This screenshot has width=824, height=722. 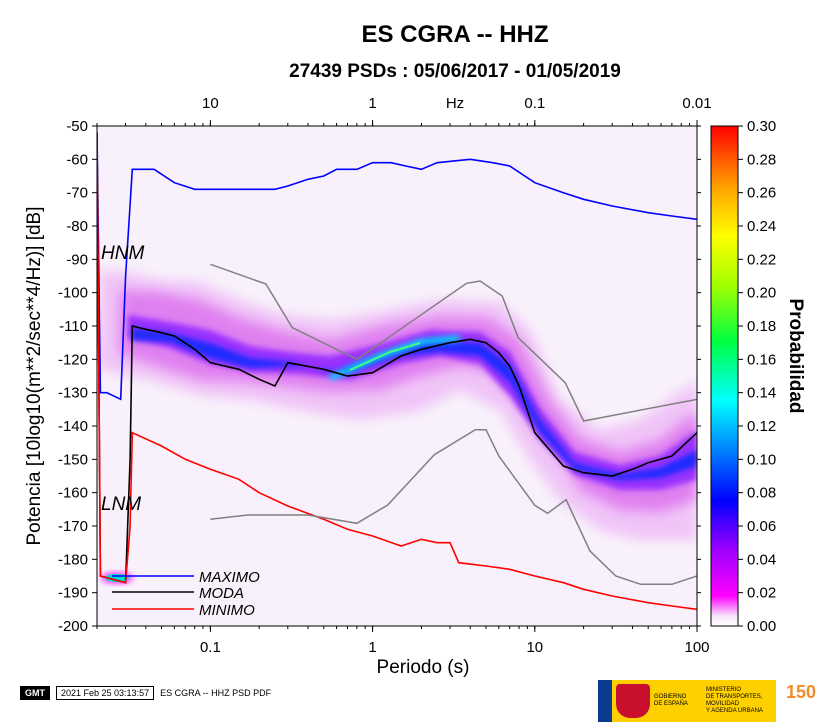 What do you see at coordinates (77, 126) in the screenshot?
I see `y-tick-label: -50` at bounding box center [77, 126].